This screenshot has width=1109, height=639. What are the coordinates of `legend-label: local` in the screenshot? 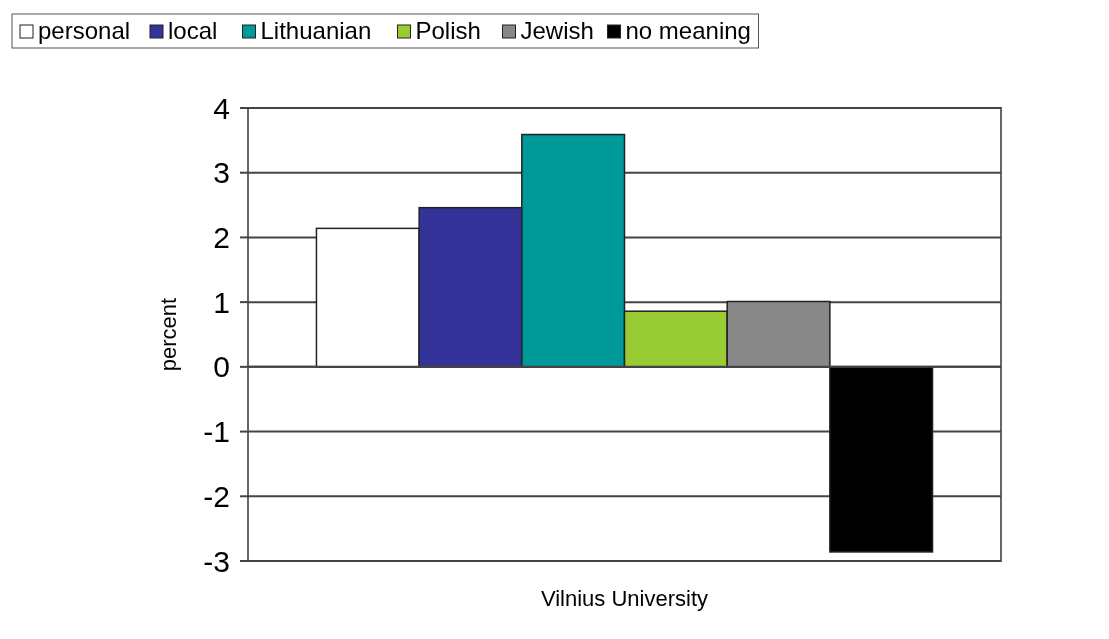 It's located at (193, 30).